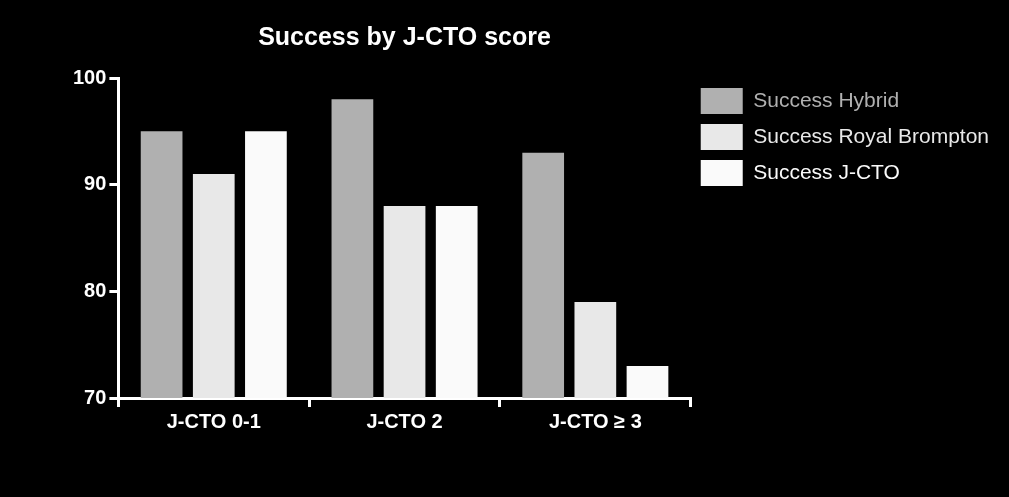 The image size is (1009, 497). I want to click on y-tick-label: 90, so click(95, 183).